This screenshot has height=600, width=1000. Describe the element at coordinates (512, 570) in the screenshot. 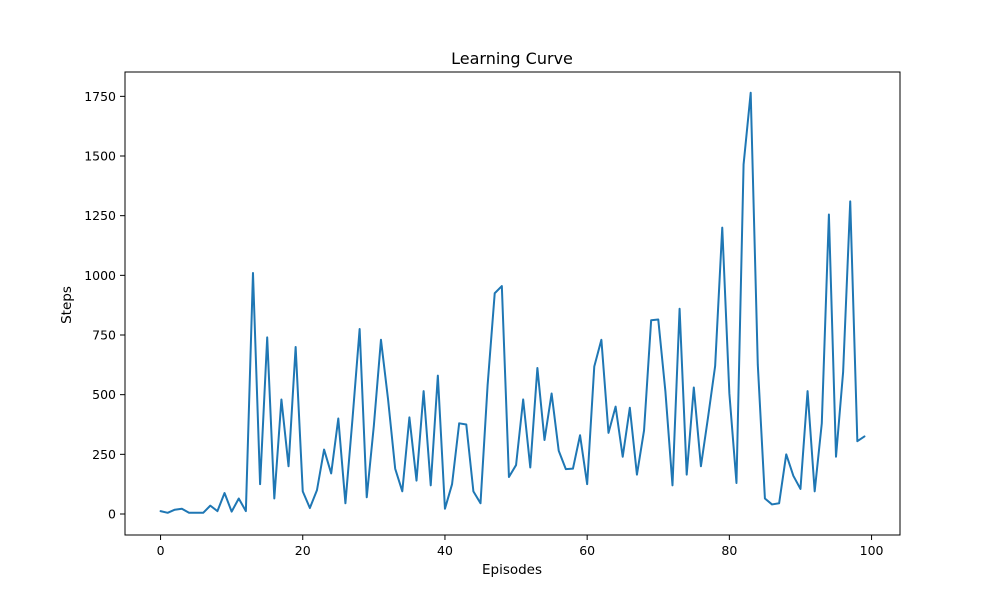

I see `x-axis-label: Episodes` at that location.